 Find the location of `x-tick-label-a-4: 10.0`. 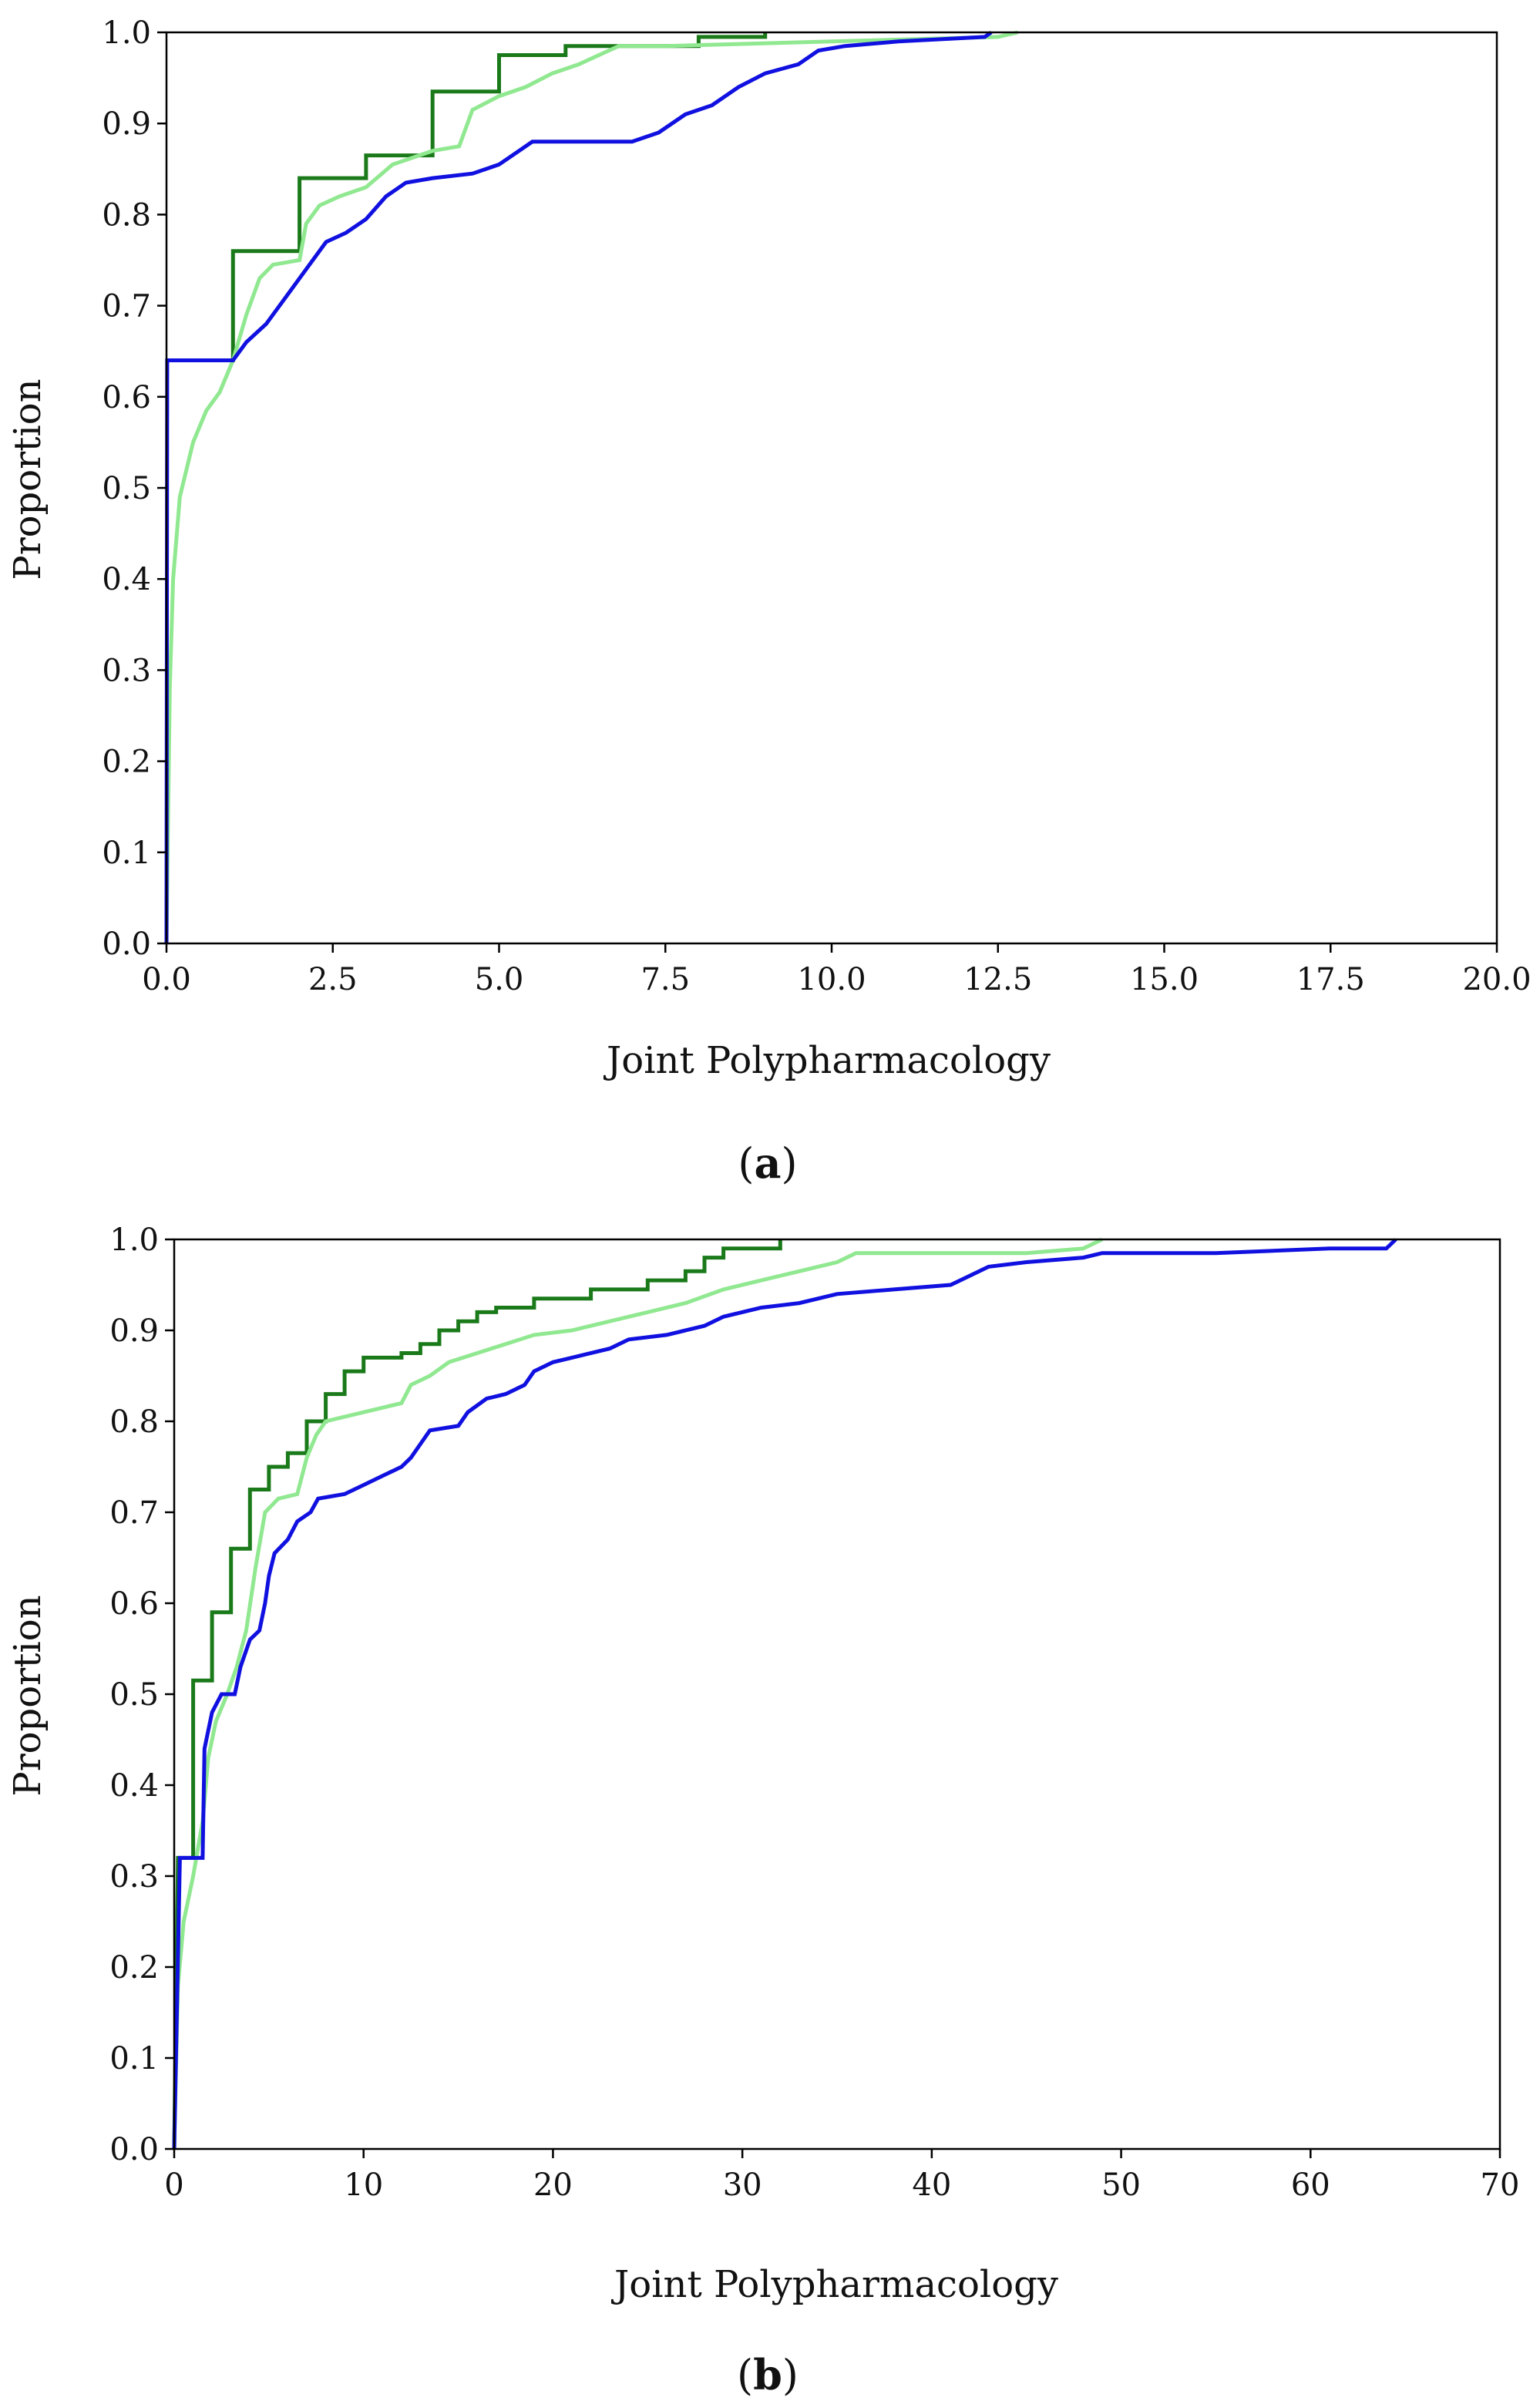

x-tick-label-a-4: 10.0 is located at coordinates (831, 980).